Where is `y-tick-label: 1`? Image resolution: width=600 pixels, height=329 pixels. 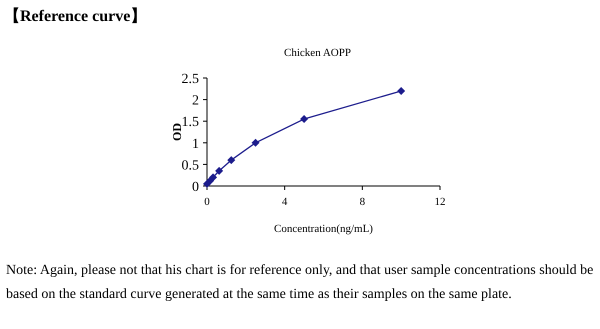 y-tick-label: 1 is located at coordinates (195, 144).